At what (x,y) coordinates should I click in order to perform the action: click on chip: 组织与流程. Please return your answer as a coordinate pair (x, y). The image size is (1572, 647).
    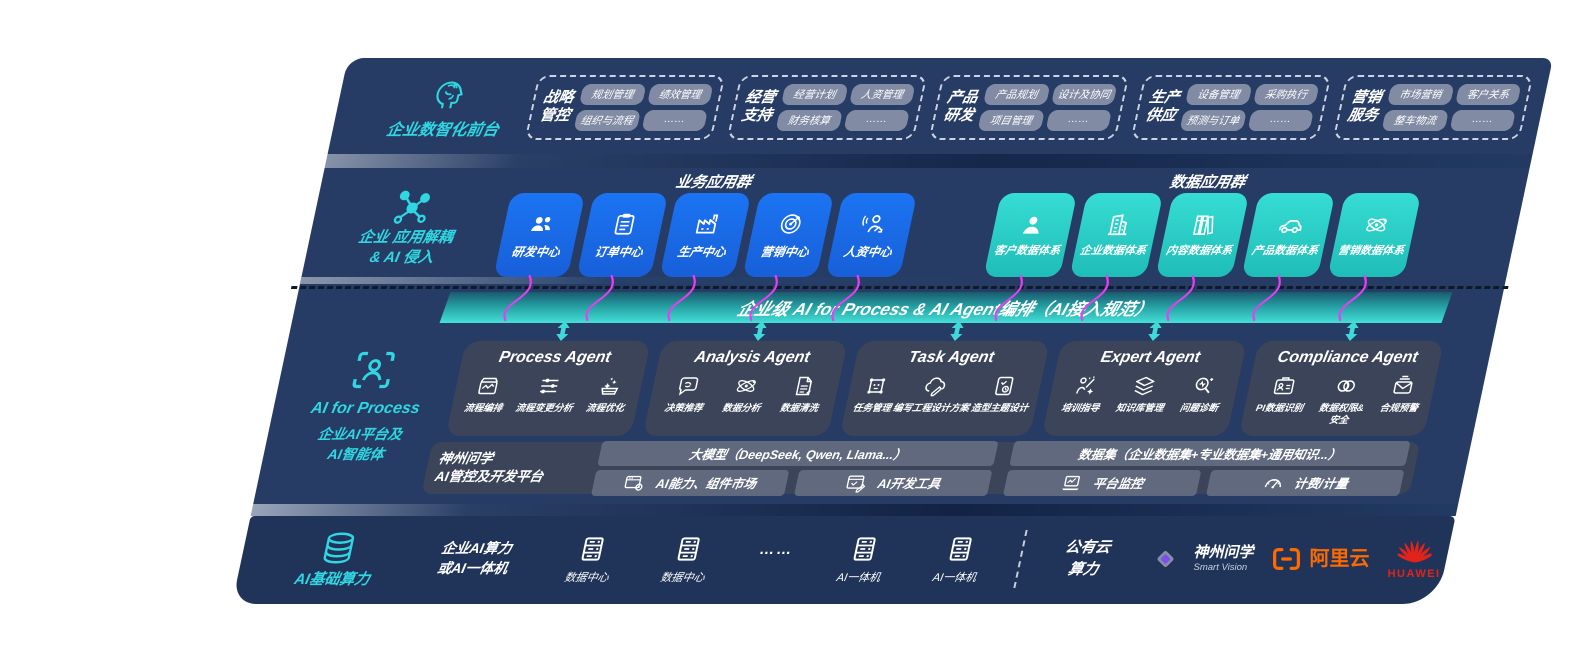
    Looking at the image, I should click on (607, 120).